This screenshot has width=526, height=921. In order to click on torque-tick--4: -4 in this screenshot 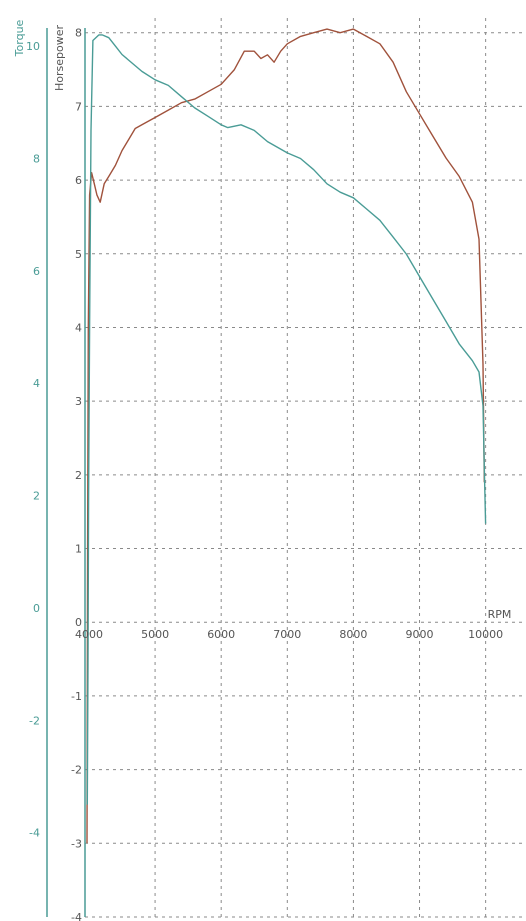, I will do `click(34, 833)`.